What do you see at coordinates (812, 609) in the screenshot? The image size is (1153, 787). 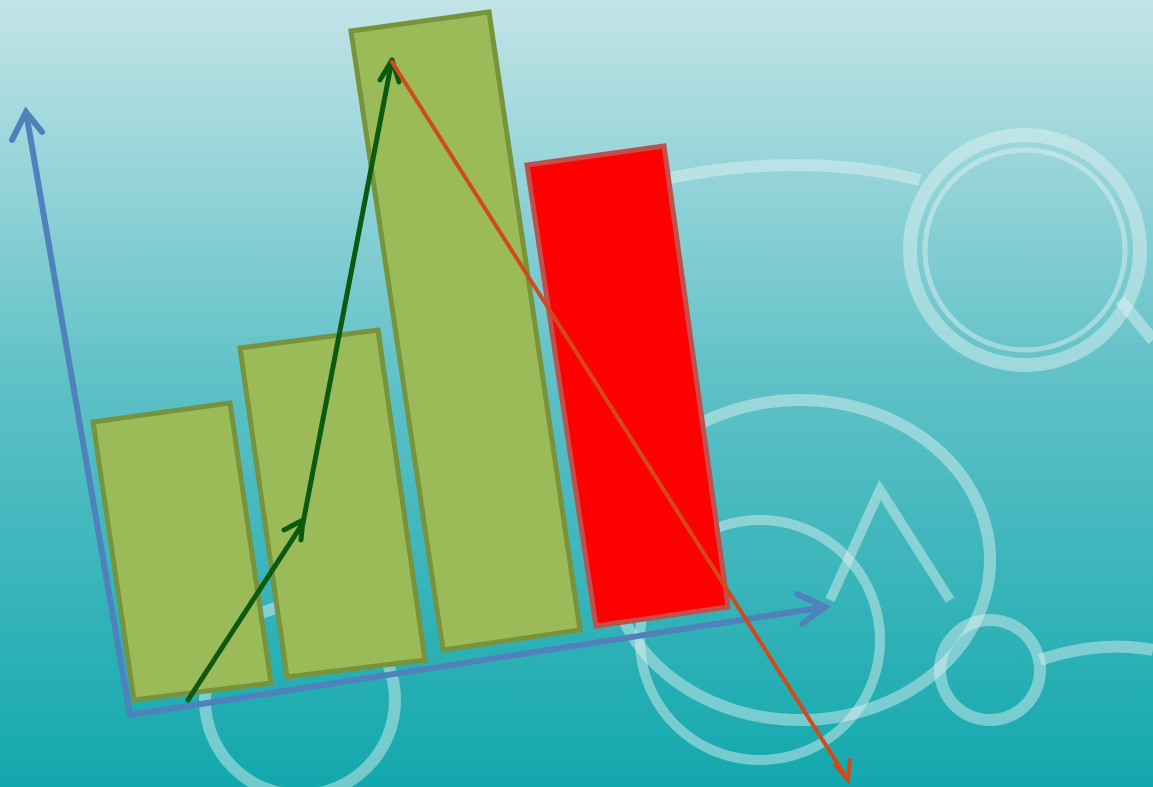 I see `x-axis-arrowhead` at bounding box center [812, 609].